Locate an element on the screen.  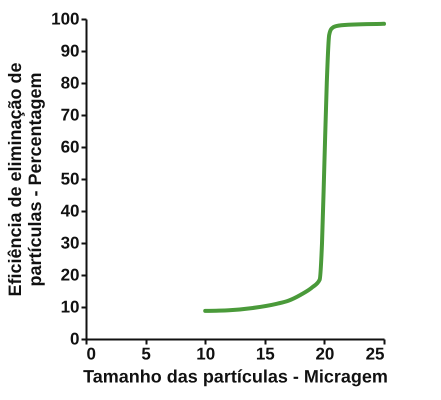
x-tick-label: 20 is located at coordinates (324, 354).